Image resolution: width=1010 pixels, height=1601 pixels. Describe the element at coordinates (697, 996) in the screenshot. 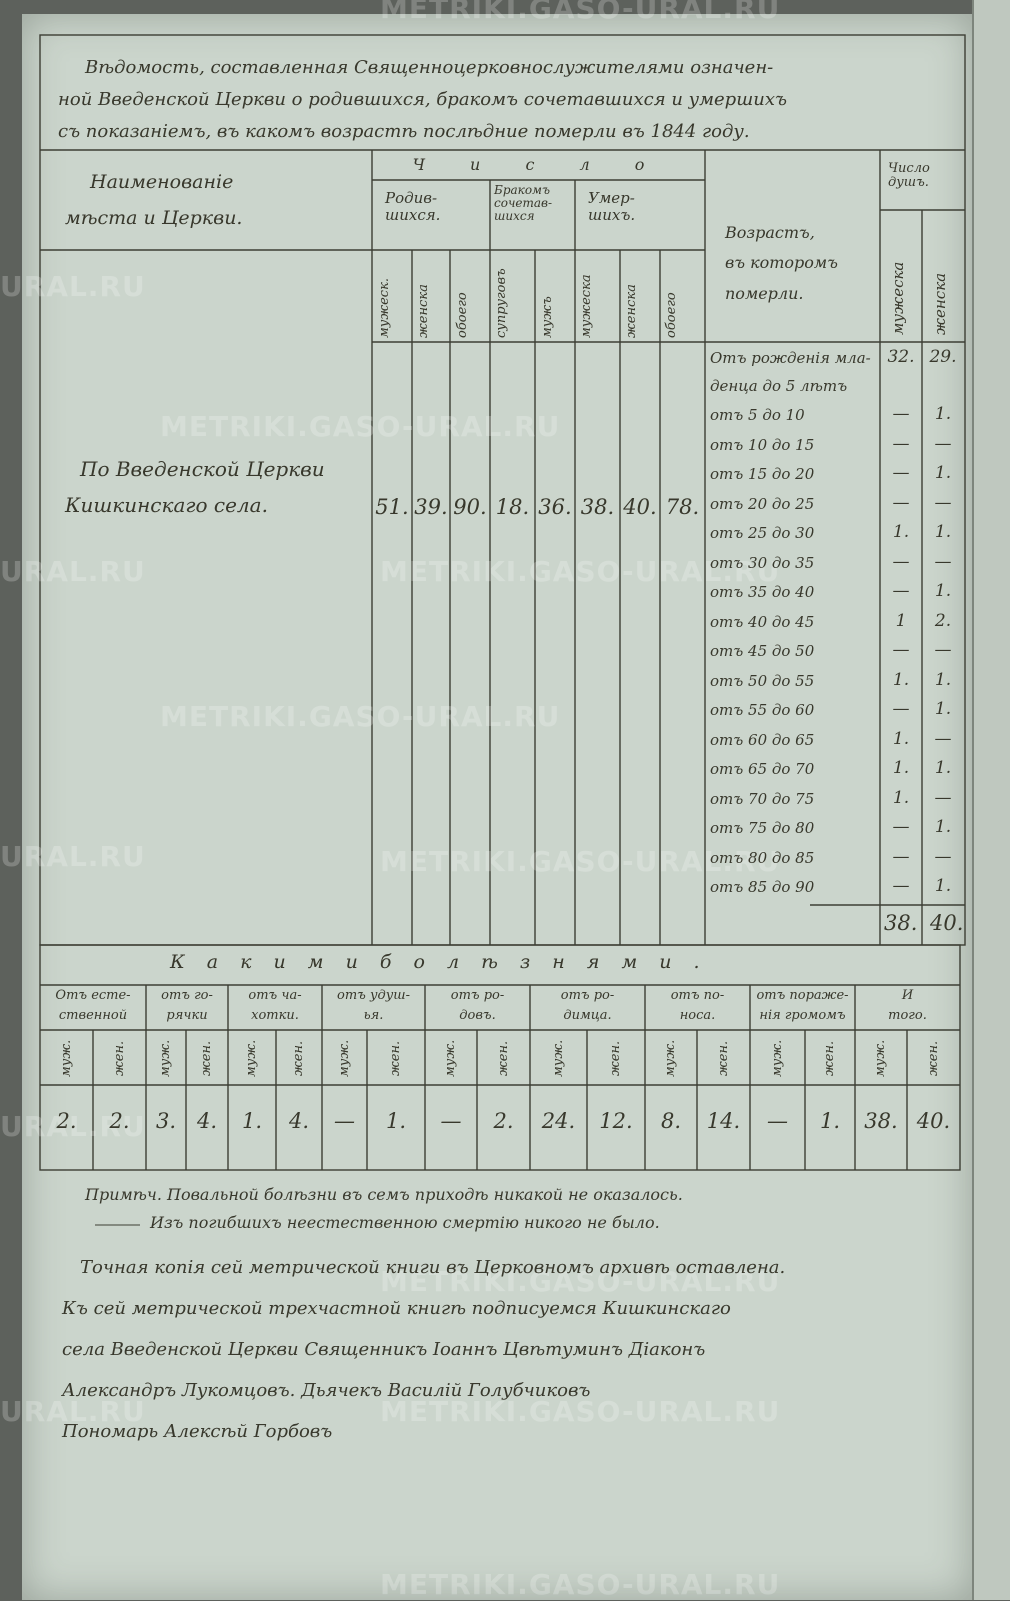

I see `disease-group-header: отъ по-` at that location.